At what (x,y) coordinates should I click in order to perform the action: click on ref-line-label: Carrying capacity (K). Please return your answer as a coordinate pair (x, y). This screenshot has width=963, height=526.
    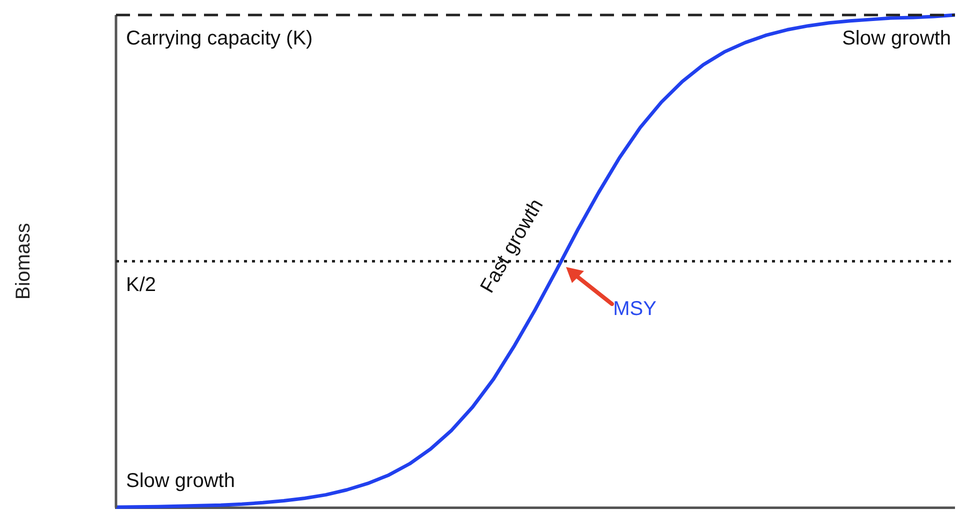
    Looking at the image, I should click on (219, 39).